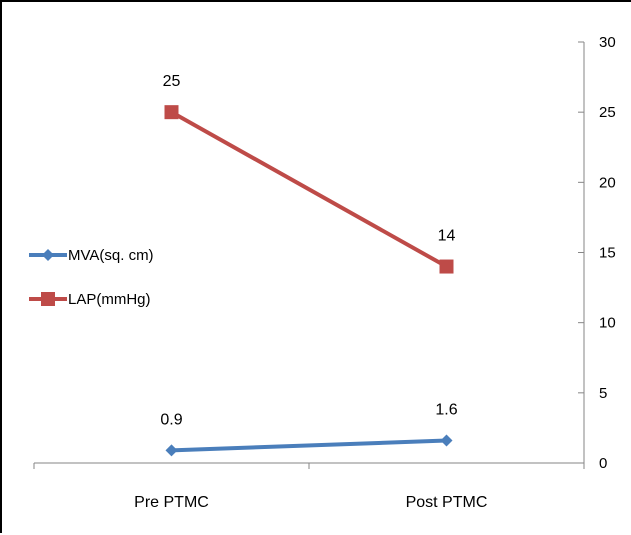  What do you see at coordinates (171, 419) in the screenshot?
I see `data-label-mva: 0.9` at bounding box center [171, 419].